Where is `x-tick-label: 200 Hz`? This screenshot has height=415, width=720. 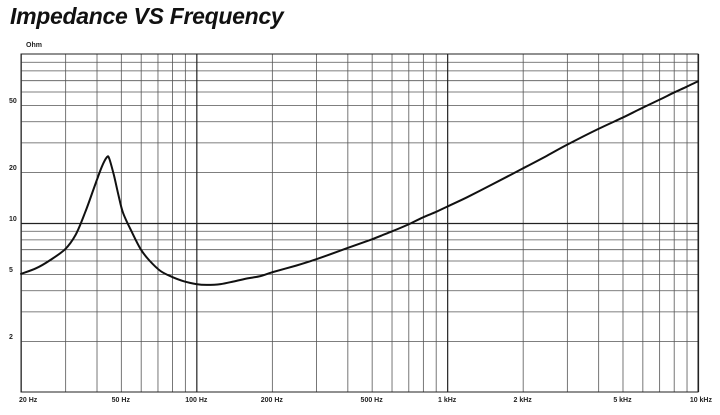
x-tick-label: 200 Hz is located at coordinates (272, 400).